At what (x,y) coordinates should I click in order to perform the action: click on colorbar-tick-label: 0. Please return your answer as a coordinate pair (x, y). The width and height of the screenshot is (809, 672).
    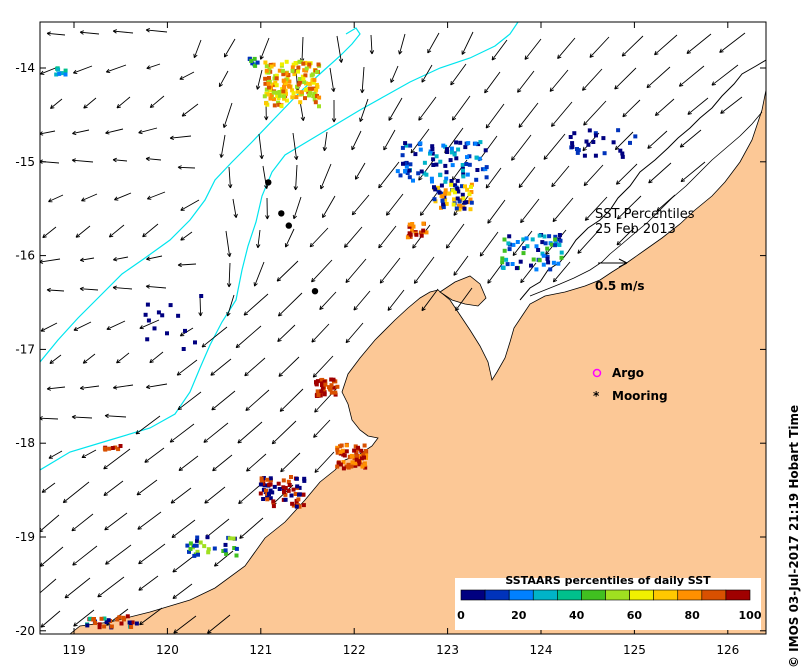
    Looking at the image, I should click on (461, 615).